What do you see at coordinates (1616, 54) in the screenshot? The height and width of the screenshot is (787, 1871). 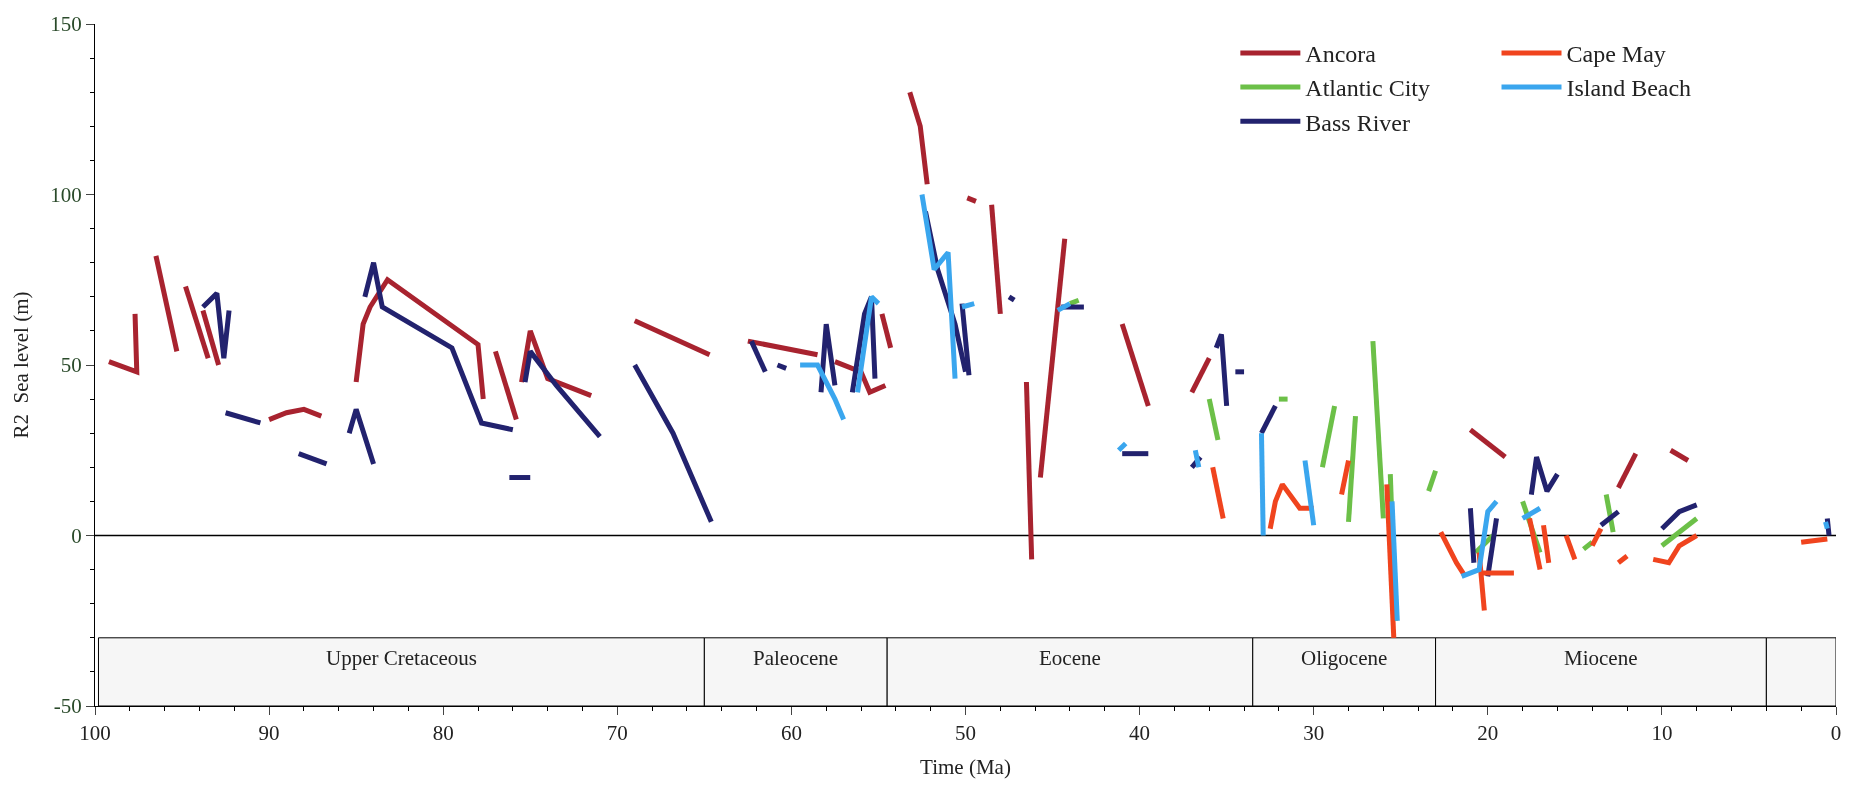 I see `legend-label: Cape May` at bounding box center [1616, 54].